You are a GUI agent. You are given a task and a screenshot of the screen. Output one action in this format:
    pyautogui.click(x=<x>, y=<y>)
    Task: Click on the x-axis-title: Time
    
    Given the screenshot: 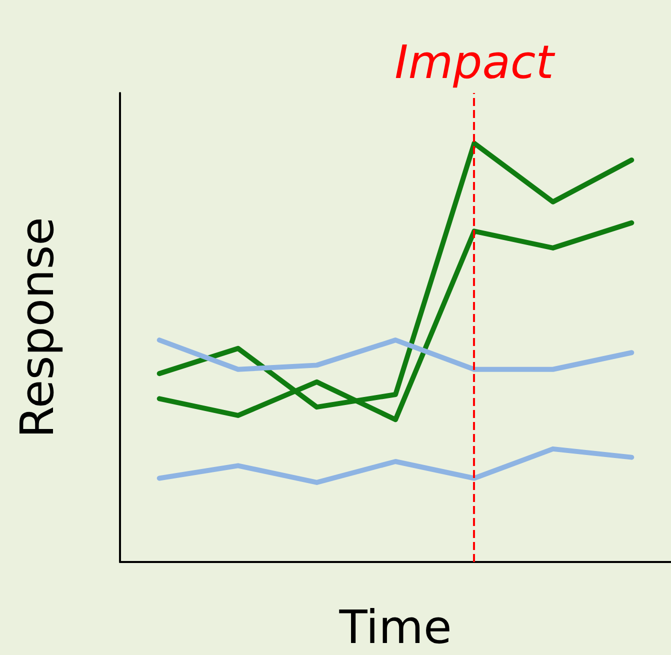 What is the action you would take?
    pyautogui.click(x=395, y=627)
    